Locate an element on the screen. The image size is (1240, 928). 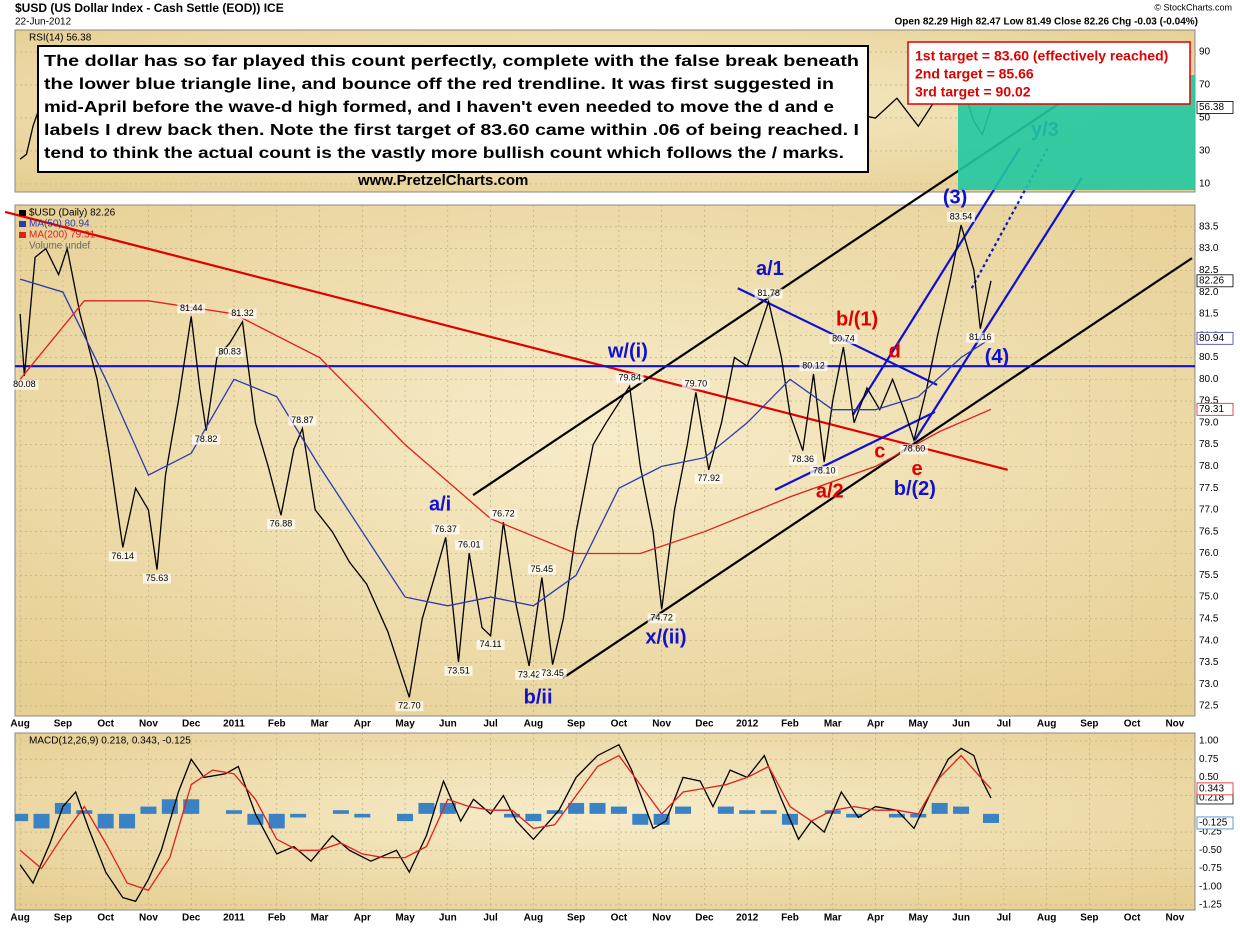
point-label: 76.72 is located at coordinates (503, 514).